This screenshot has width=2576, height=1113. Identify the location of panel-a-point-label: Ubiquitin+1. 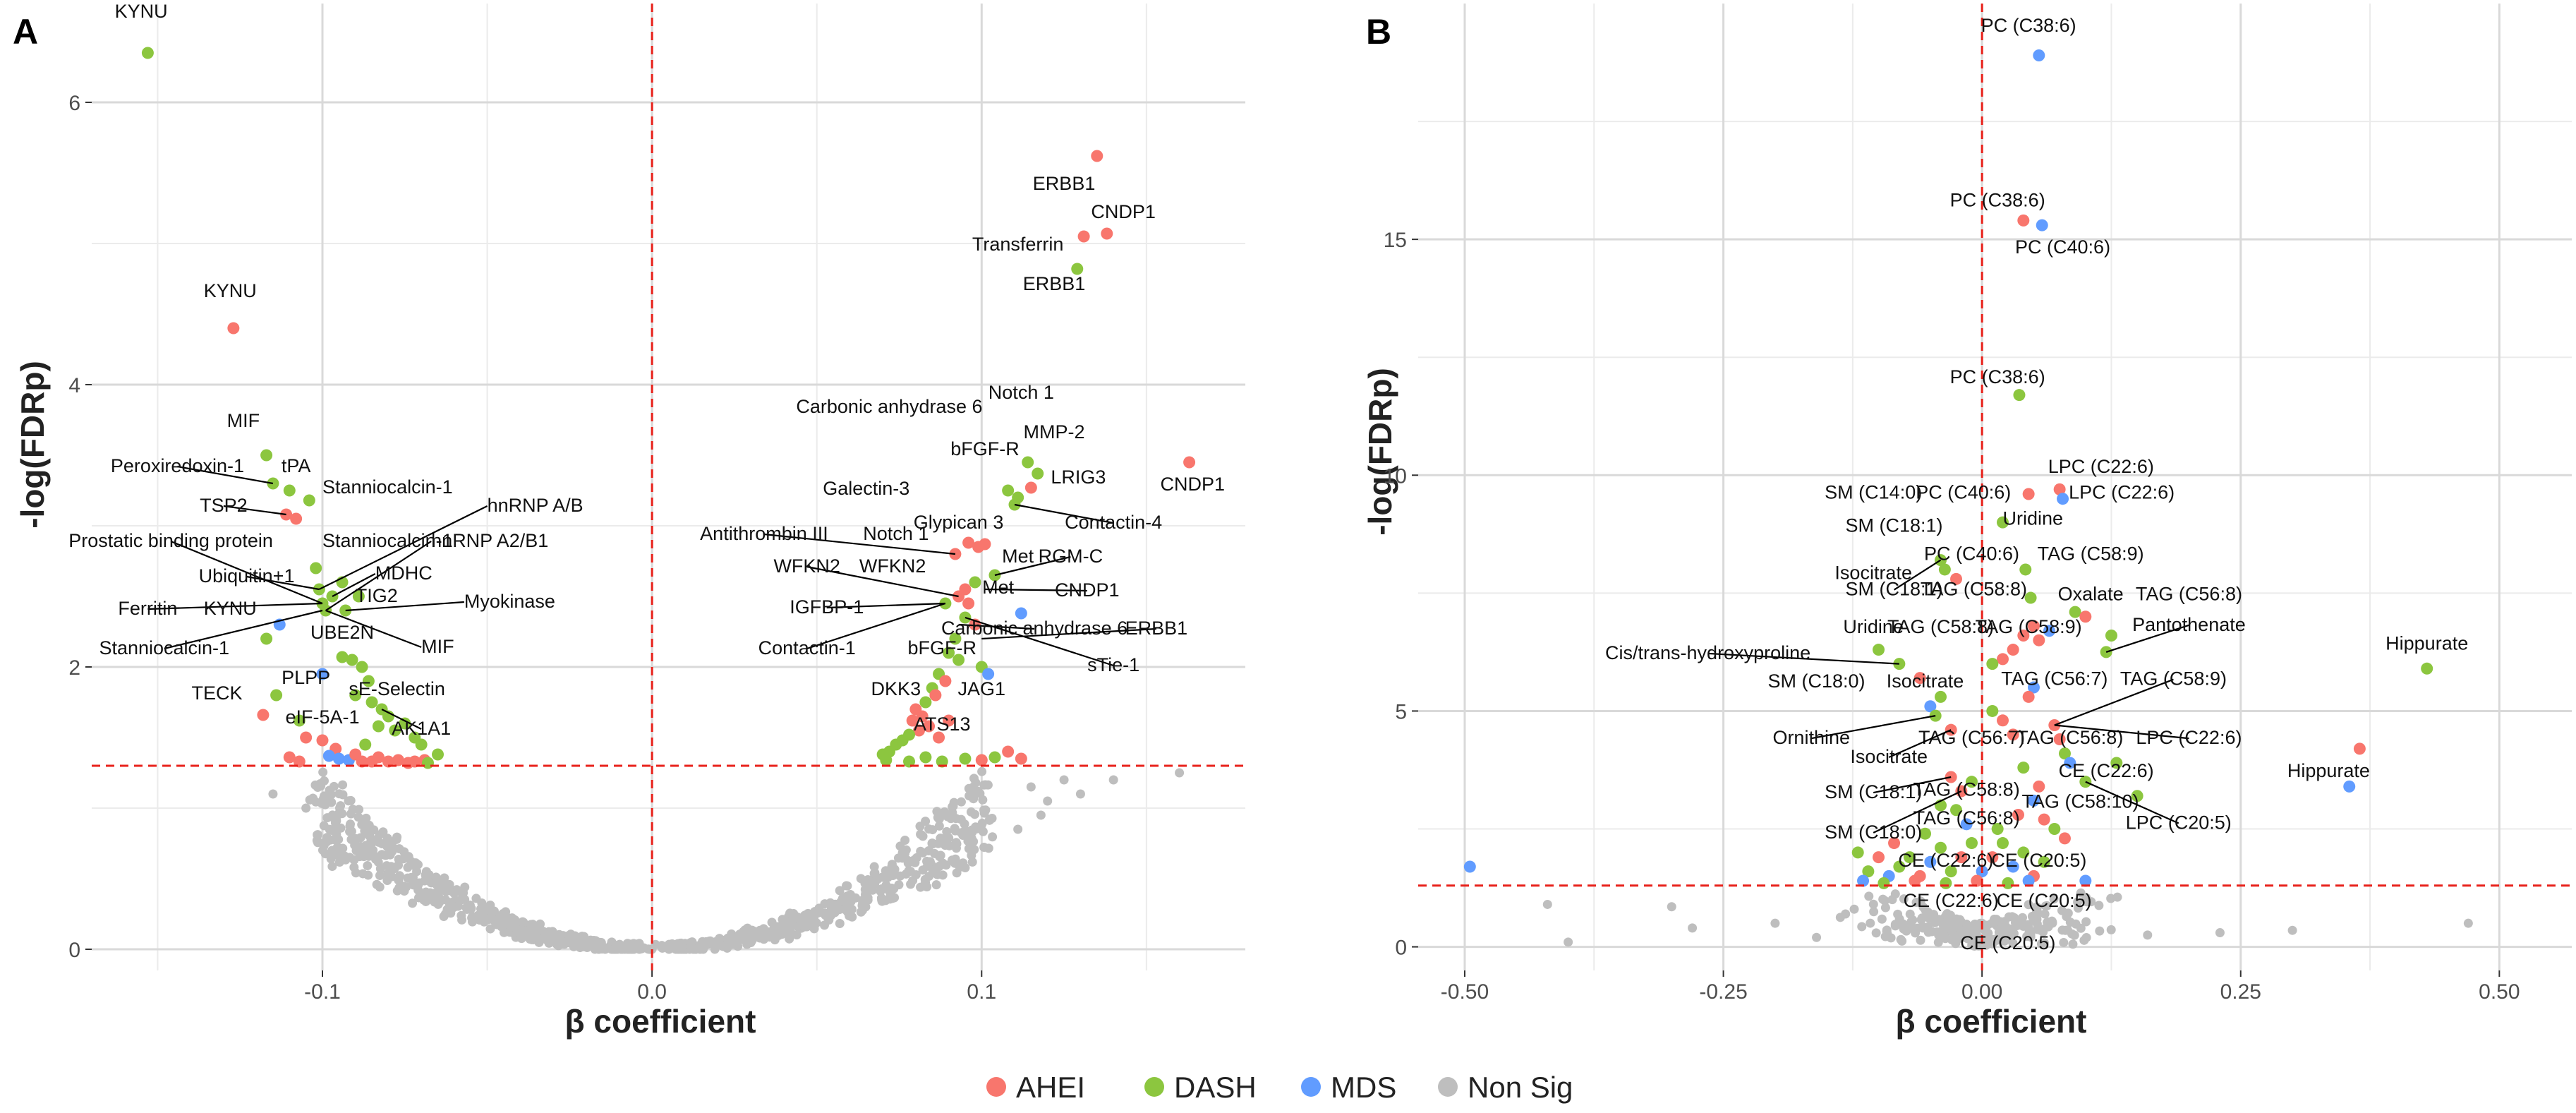
(247, 575).